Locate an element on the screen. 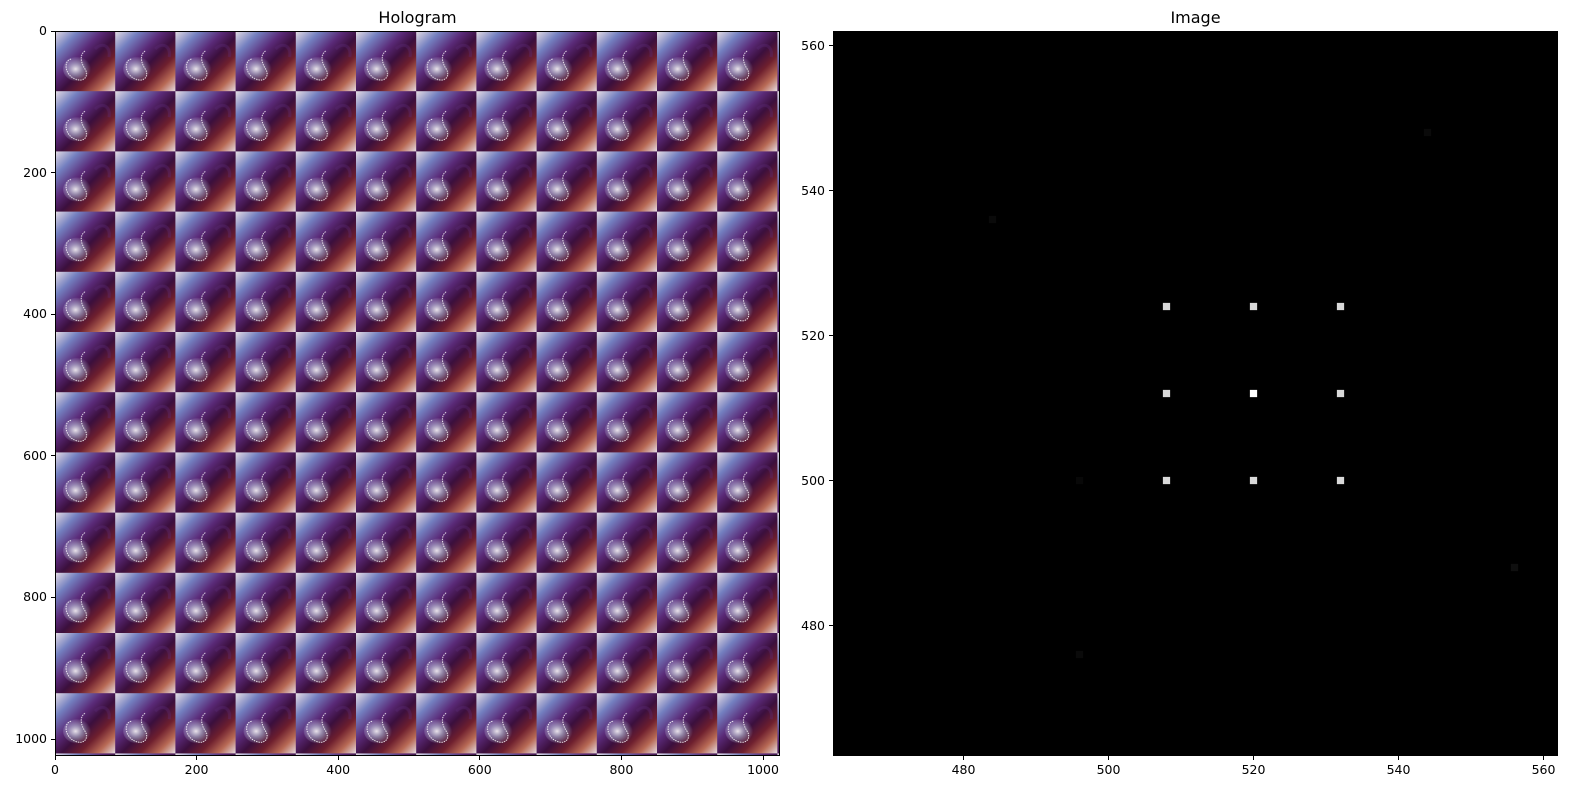  hologram-y-tick-label: 200 is located at coordinates (35, 172).